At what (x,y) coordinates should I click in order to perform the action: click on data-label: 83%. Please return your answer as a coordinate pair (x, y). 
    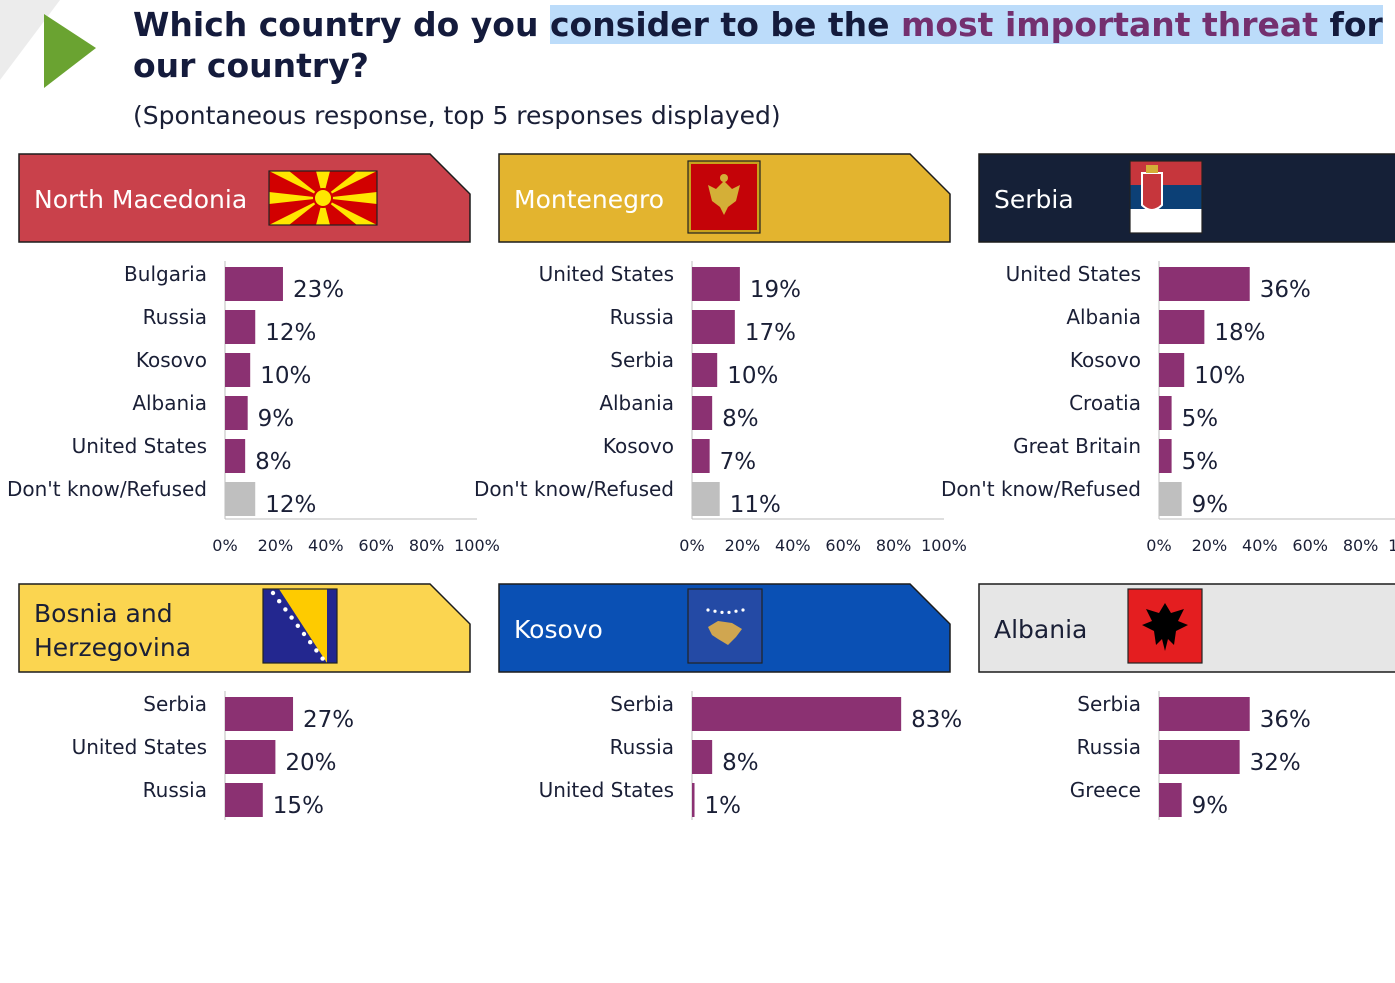
    Looking at the image, I should click on (936, 720).